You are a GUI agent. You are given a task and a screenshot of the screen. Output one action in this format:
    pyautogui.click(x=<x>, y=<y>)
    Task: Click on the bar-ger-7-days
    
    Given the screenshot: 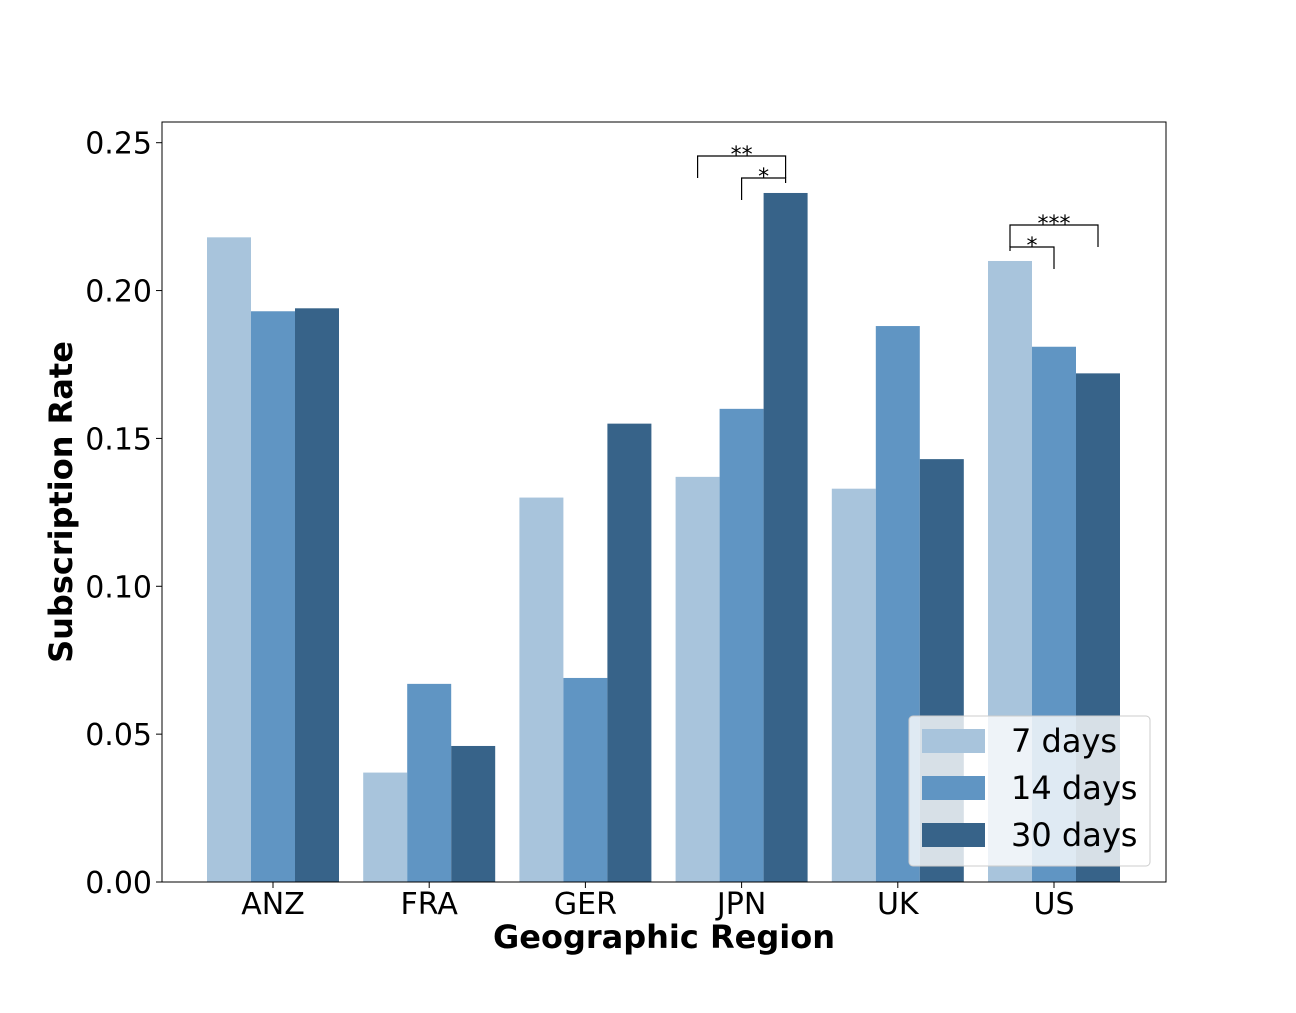 What is the action you would take?
    pyautogui.click(x=541, y=689)
    